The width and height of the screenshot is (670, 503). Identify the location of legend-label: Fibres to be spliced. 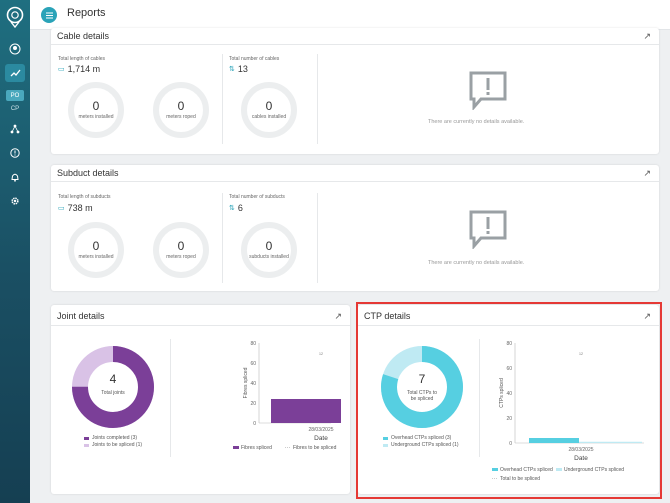
(315, 448).